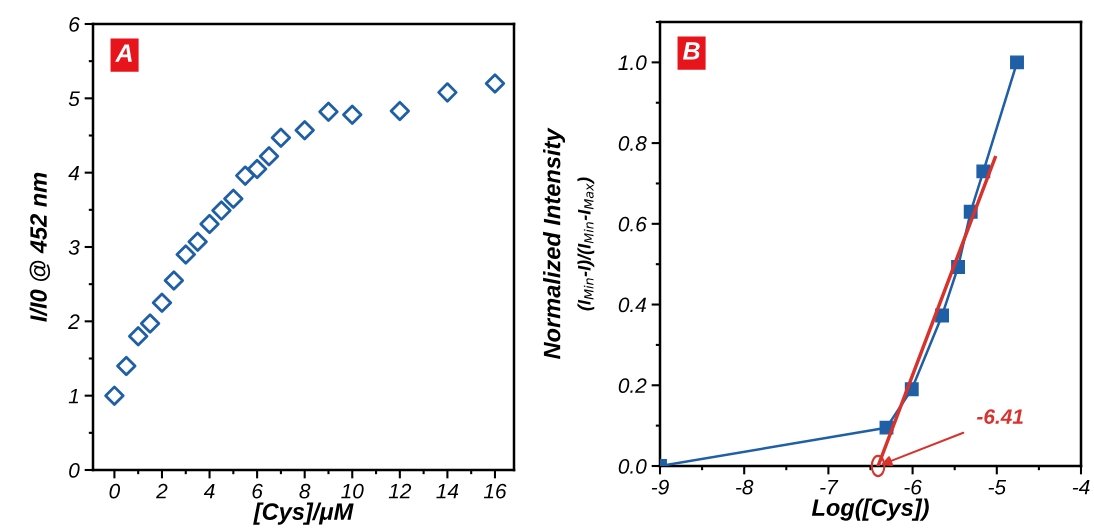 The height and width of the screenshot is (532, 1094). Describe the element at coordinates (447, 491) in the screenshot. I see `x-tick-label: 14` at that location.